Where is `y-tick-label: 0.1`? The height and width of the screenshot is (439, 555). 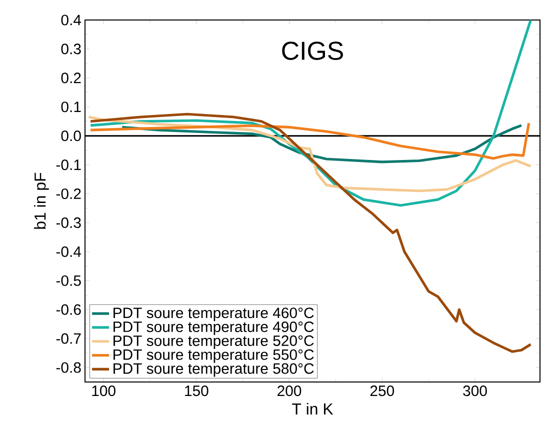 y-tick-label: 0.1 is located at coordinates (71, 107).